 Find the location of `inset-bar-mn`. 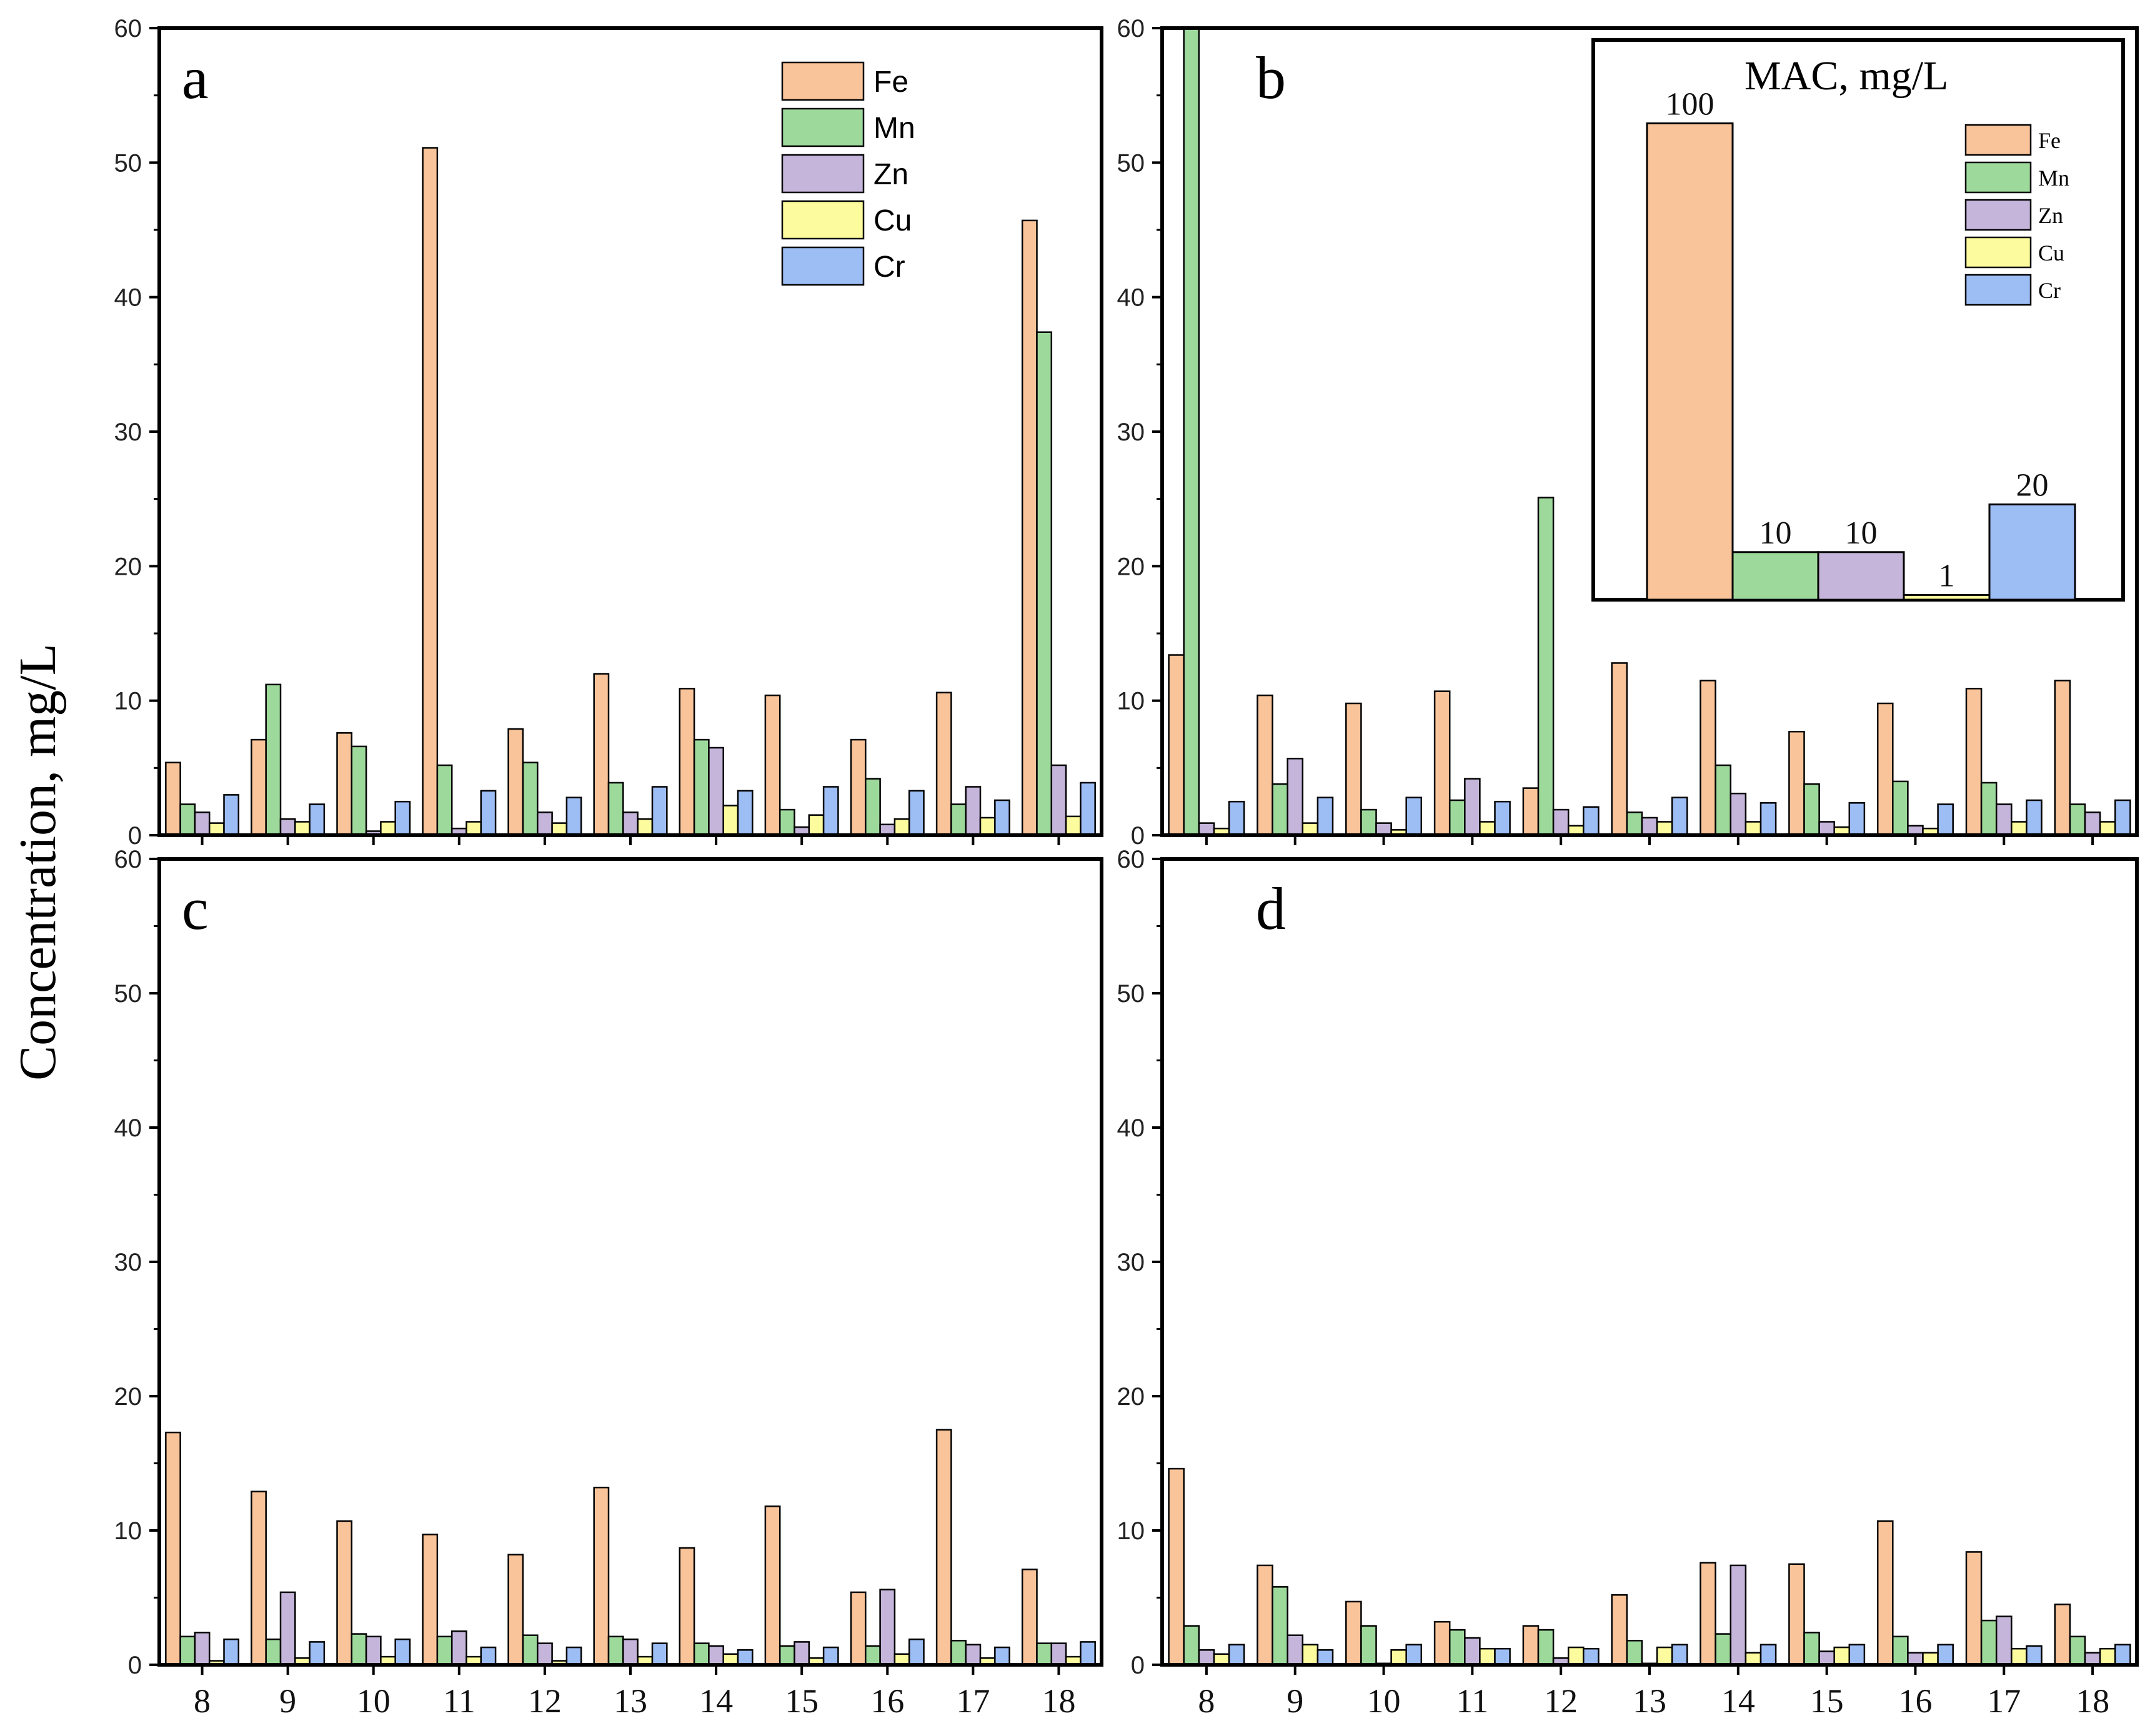

inset-bar-mn is located at coordinates (1775, 576).